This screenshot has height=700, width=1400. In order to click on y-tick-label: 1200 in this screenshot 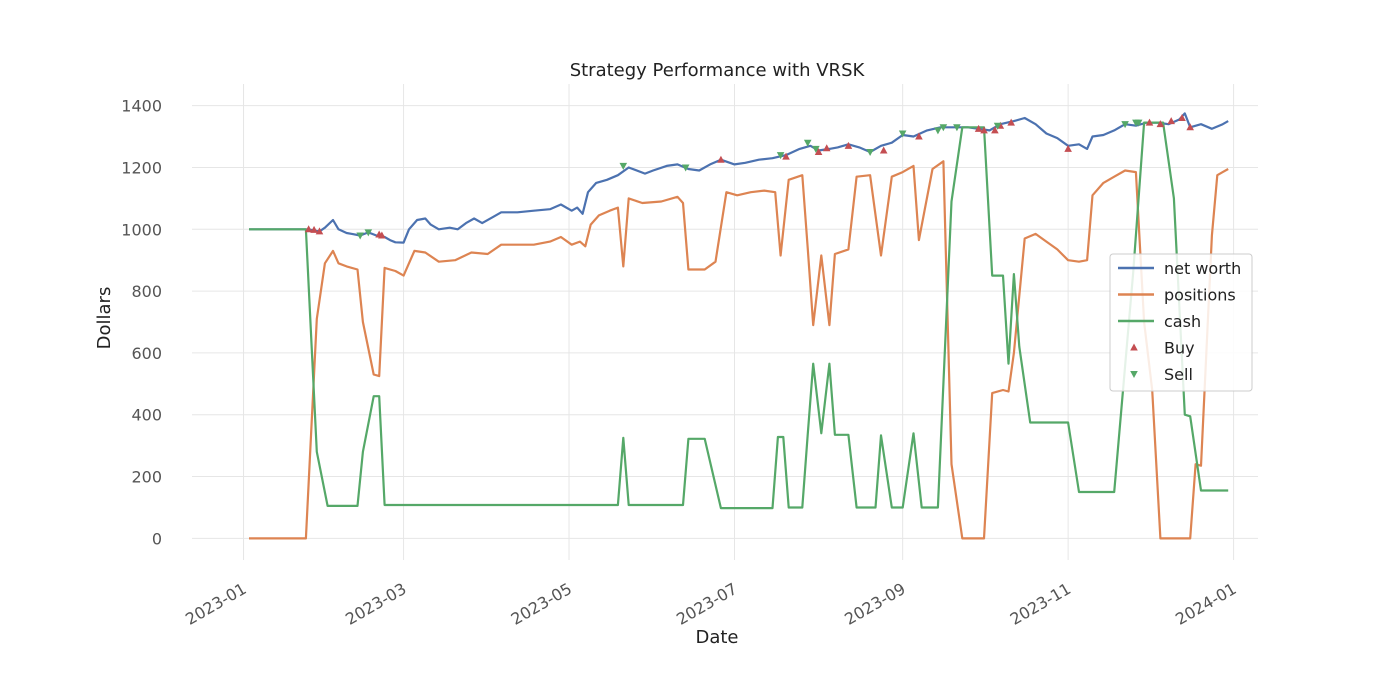, I will do `click(141, 167)`.